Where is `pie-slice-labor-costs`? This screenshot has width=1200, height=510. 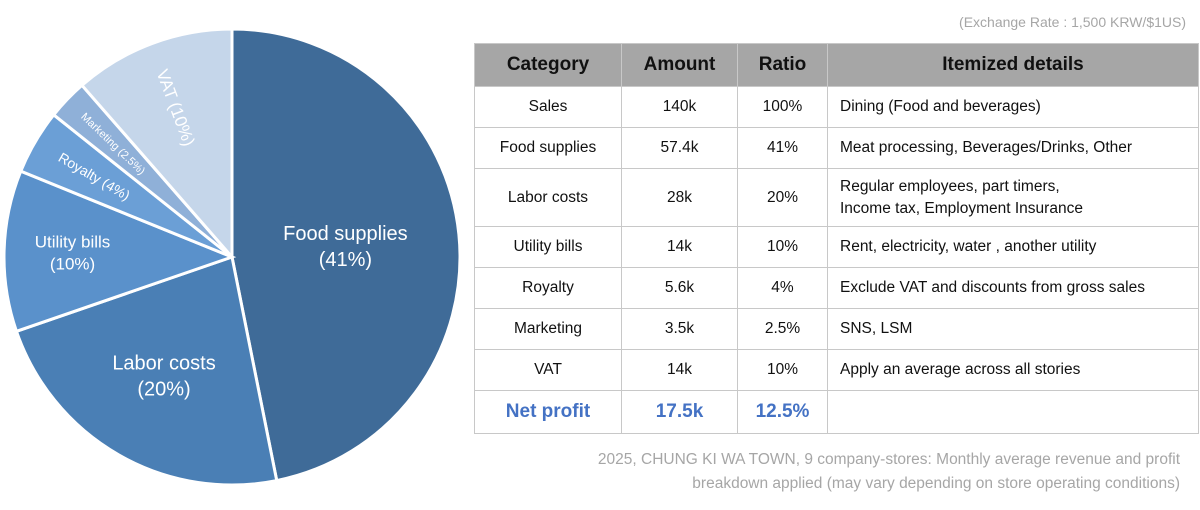 pie-slice-labor-costs is located at coordinates (146, 371).